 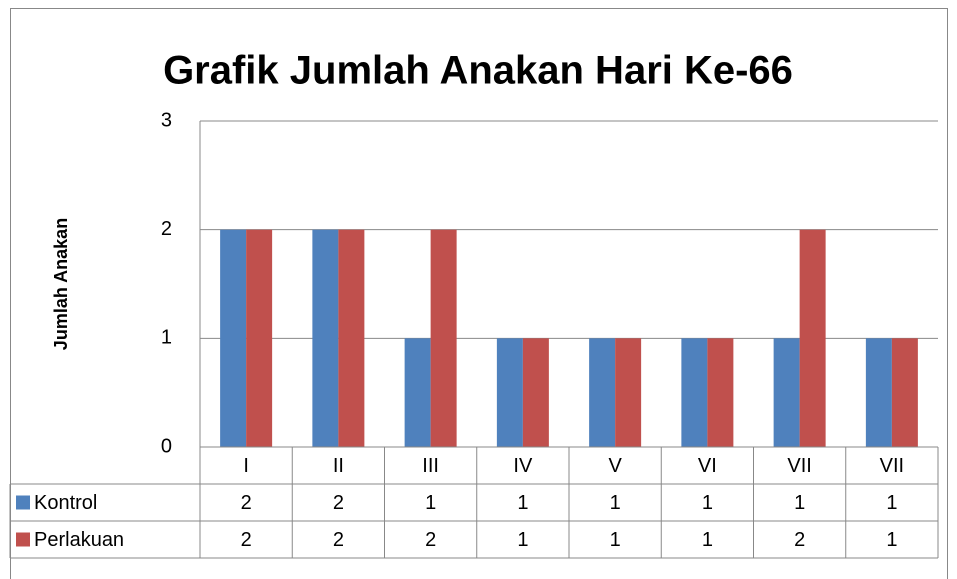 What do you see at coordinates (338, 466) in the screenshot?
I see `x-tick-label: II` at bounding box center [338, 466].